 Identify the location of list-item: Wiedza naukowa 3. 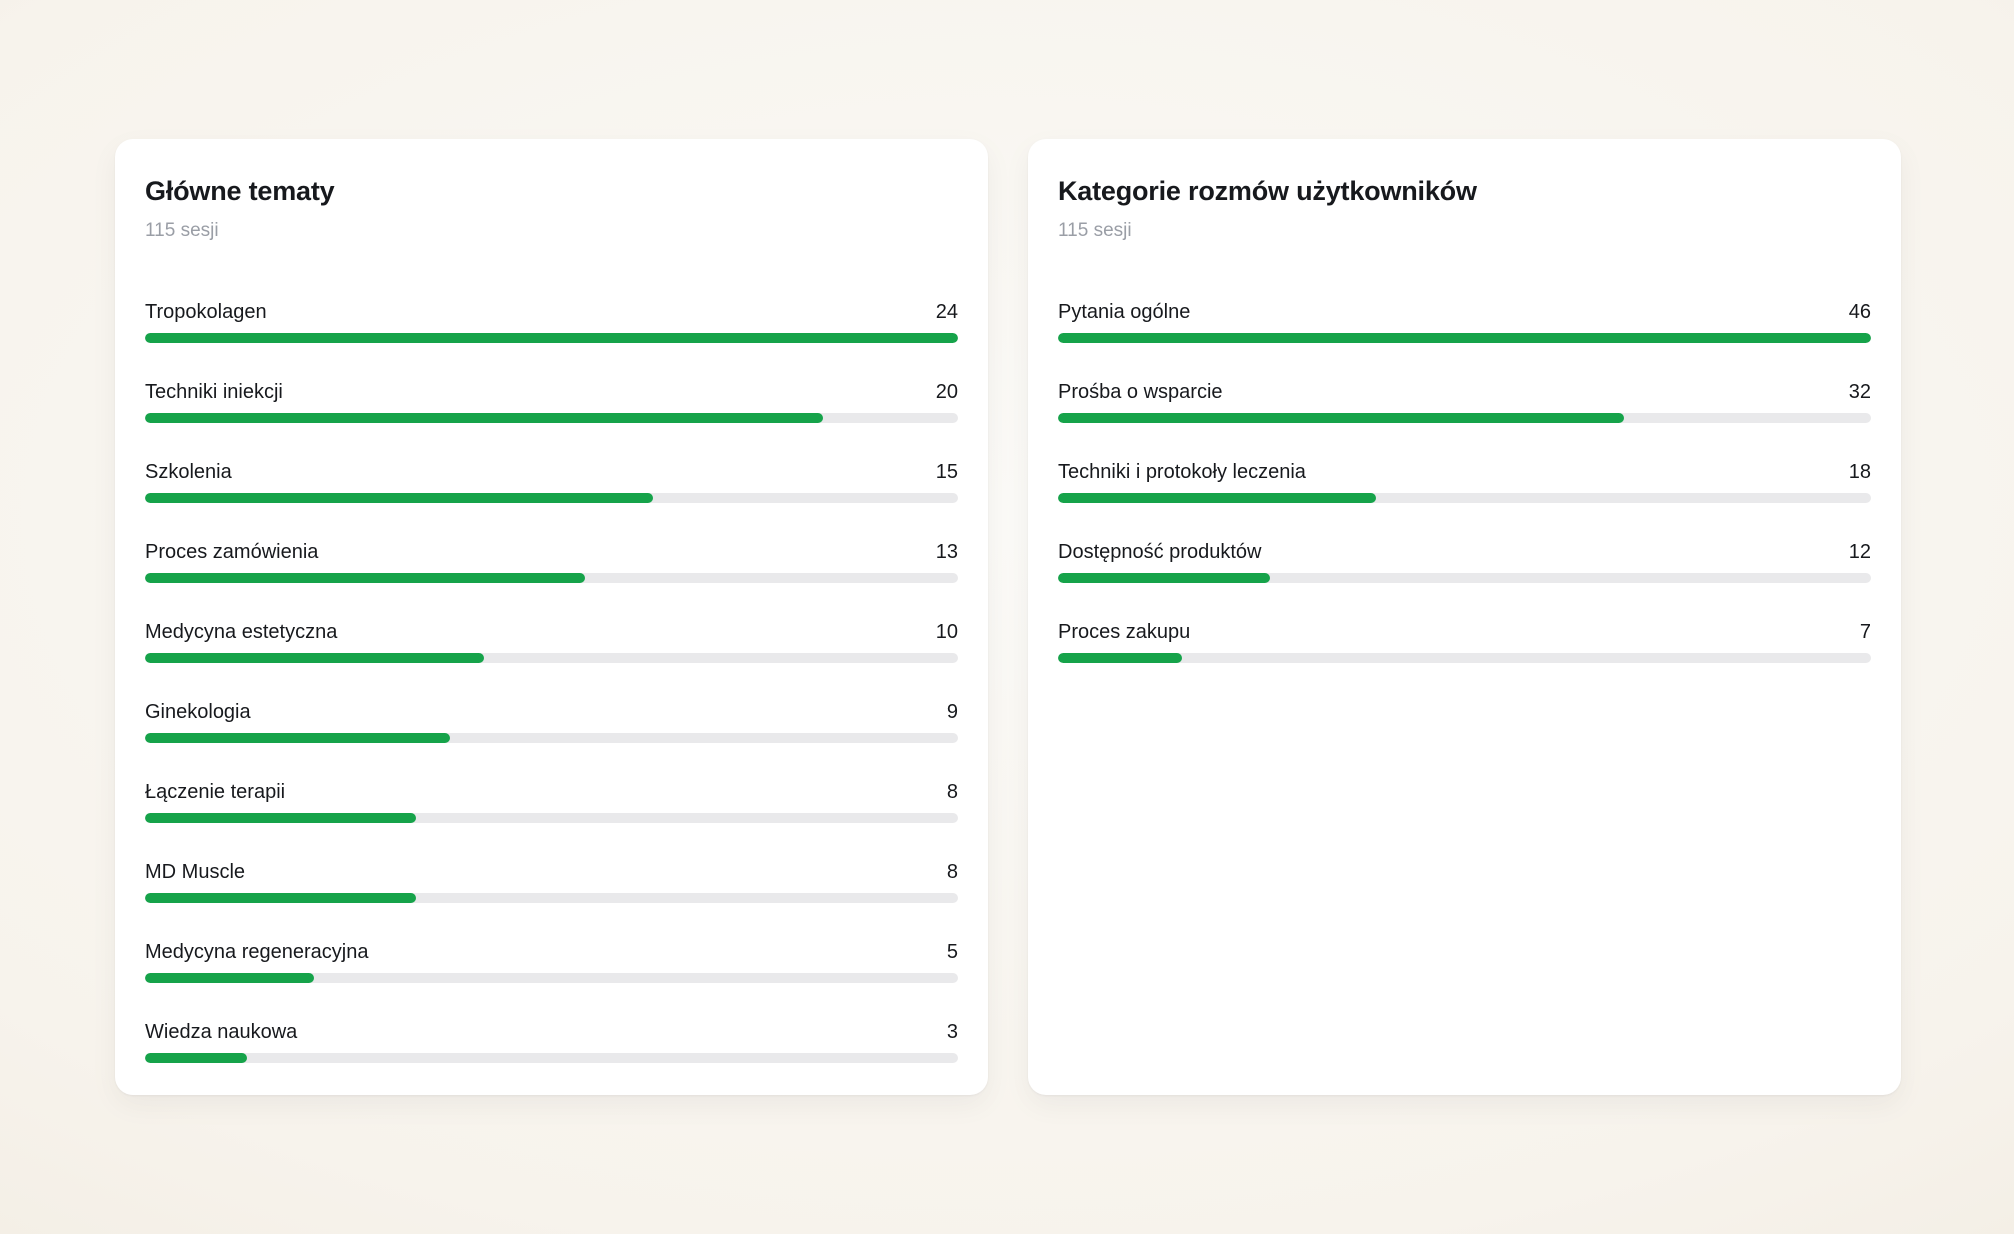
(551, 1041).